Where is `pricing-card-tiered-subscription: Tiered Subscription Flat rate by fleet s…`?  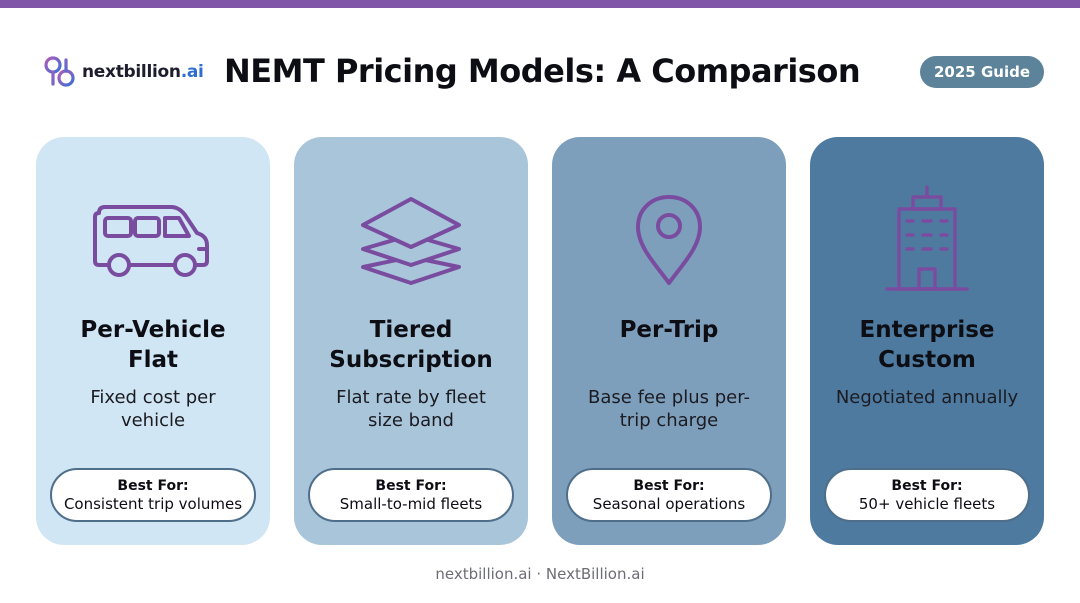 pricing-card-tiered-subscription: Tiered Subscription Flat rate by fleet s… is located at coordinates (411, 341).